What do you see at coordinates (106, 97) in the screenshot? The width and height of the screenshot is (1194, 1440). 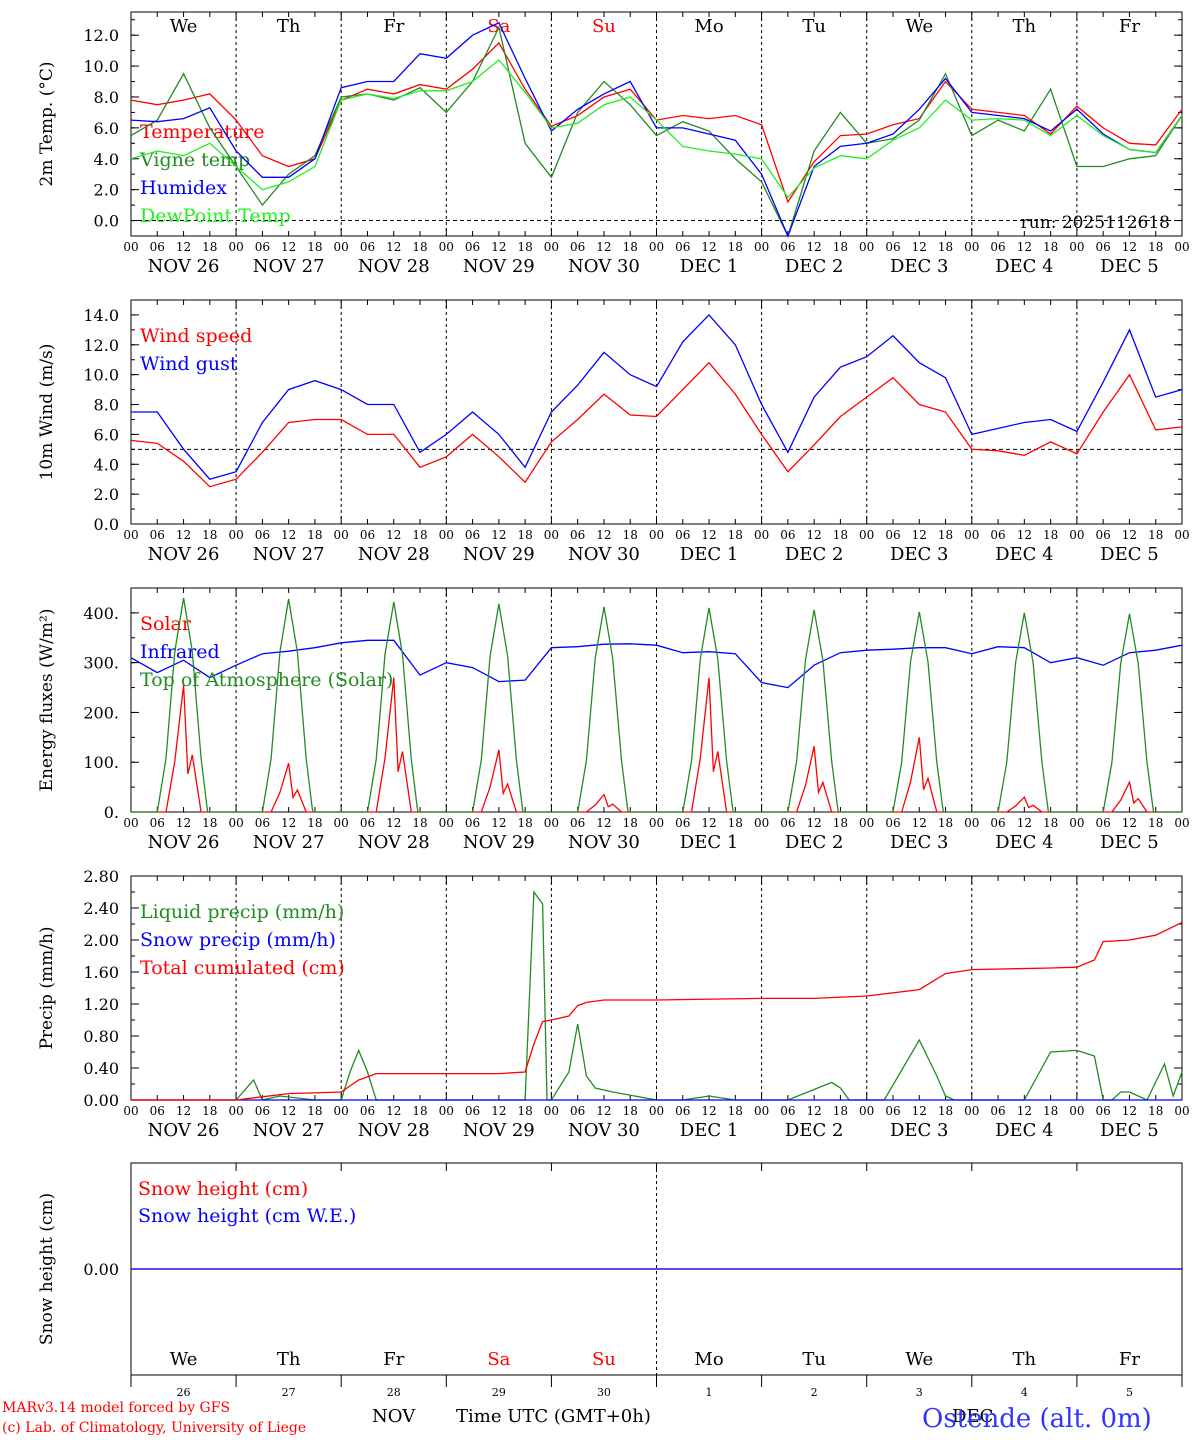 I see `y-tick-label: 8.0` at bounding box center [106, 97].